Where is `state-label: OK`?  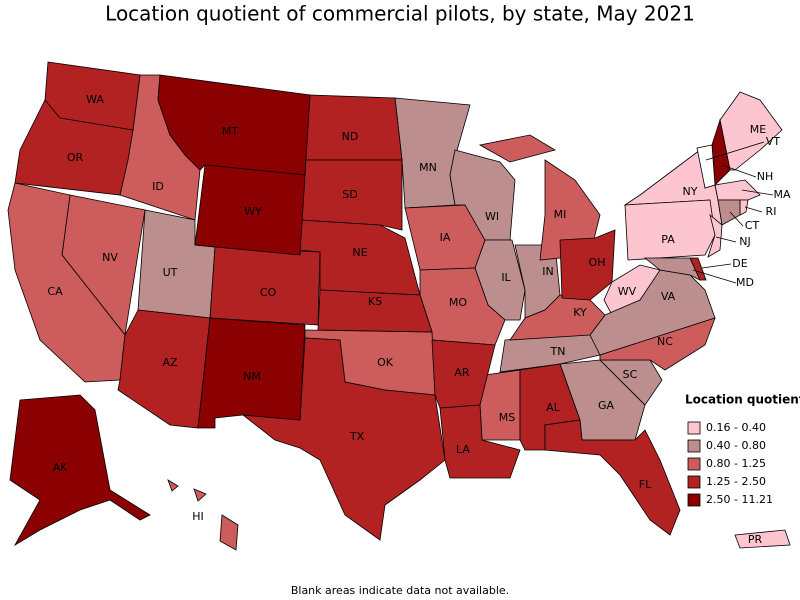 state-label: OK is located at coordinates (385, 362).